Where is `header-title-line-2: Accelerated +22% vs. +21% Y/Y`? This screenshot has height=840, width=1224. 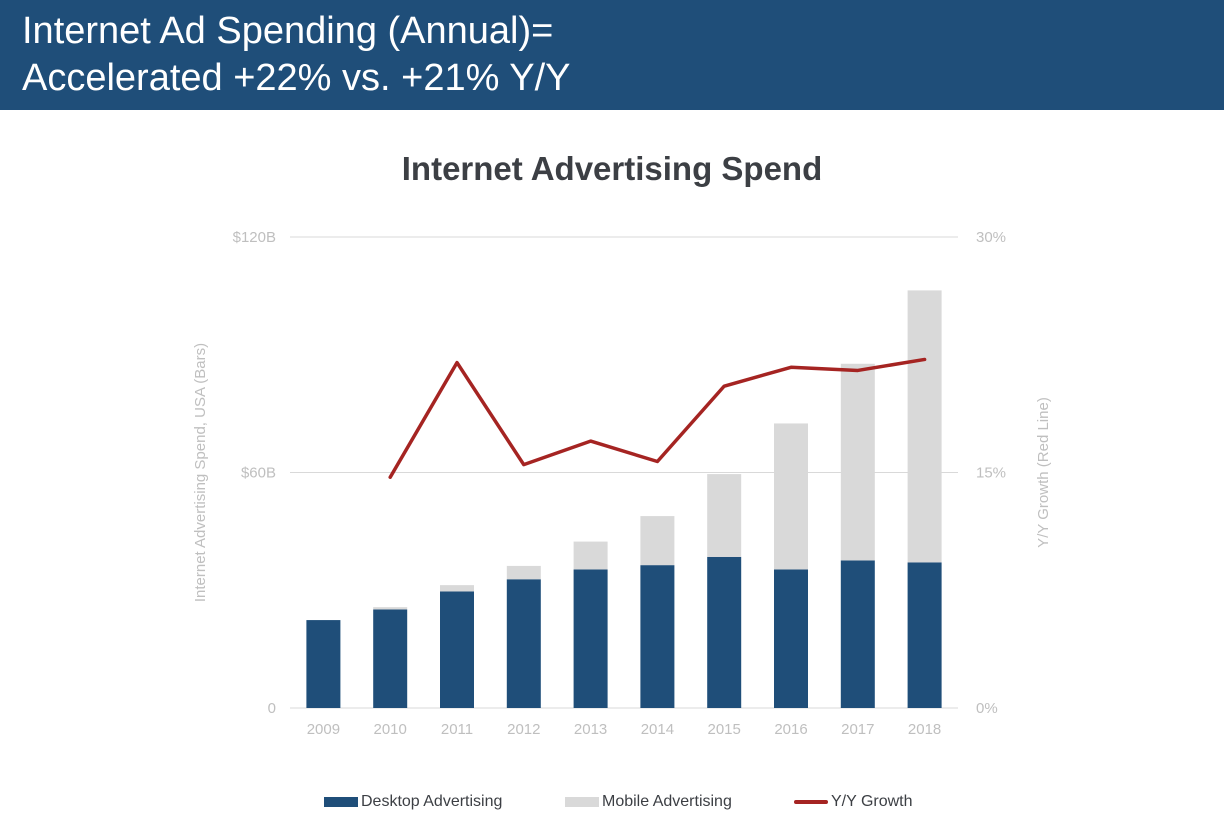
header-title-line-2: Accelerated +22% vs. +21% Y/Y is located at coordinates (296, 78).